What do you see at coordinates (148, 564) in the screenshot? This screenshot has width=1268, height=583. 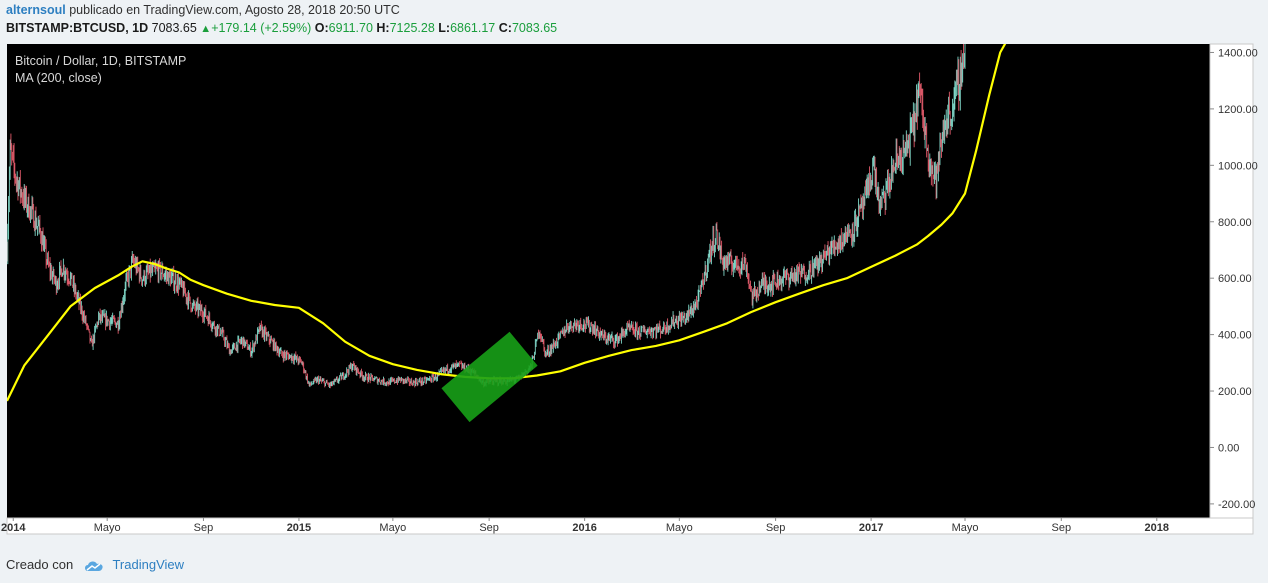 I see `tradingview-brand-link: TradingView` at bounding box center [148, 564].